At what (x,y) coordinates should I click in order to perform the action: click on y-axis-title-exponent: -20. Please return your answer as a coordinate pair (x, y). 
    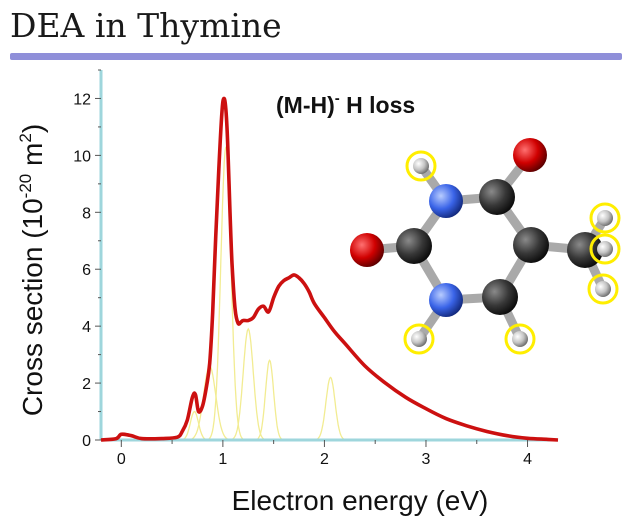
    Looking at the image, I should click on (25, 186).